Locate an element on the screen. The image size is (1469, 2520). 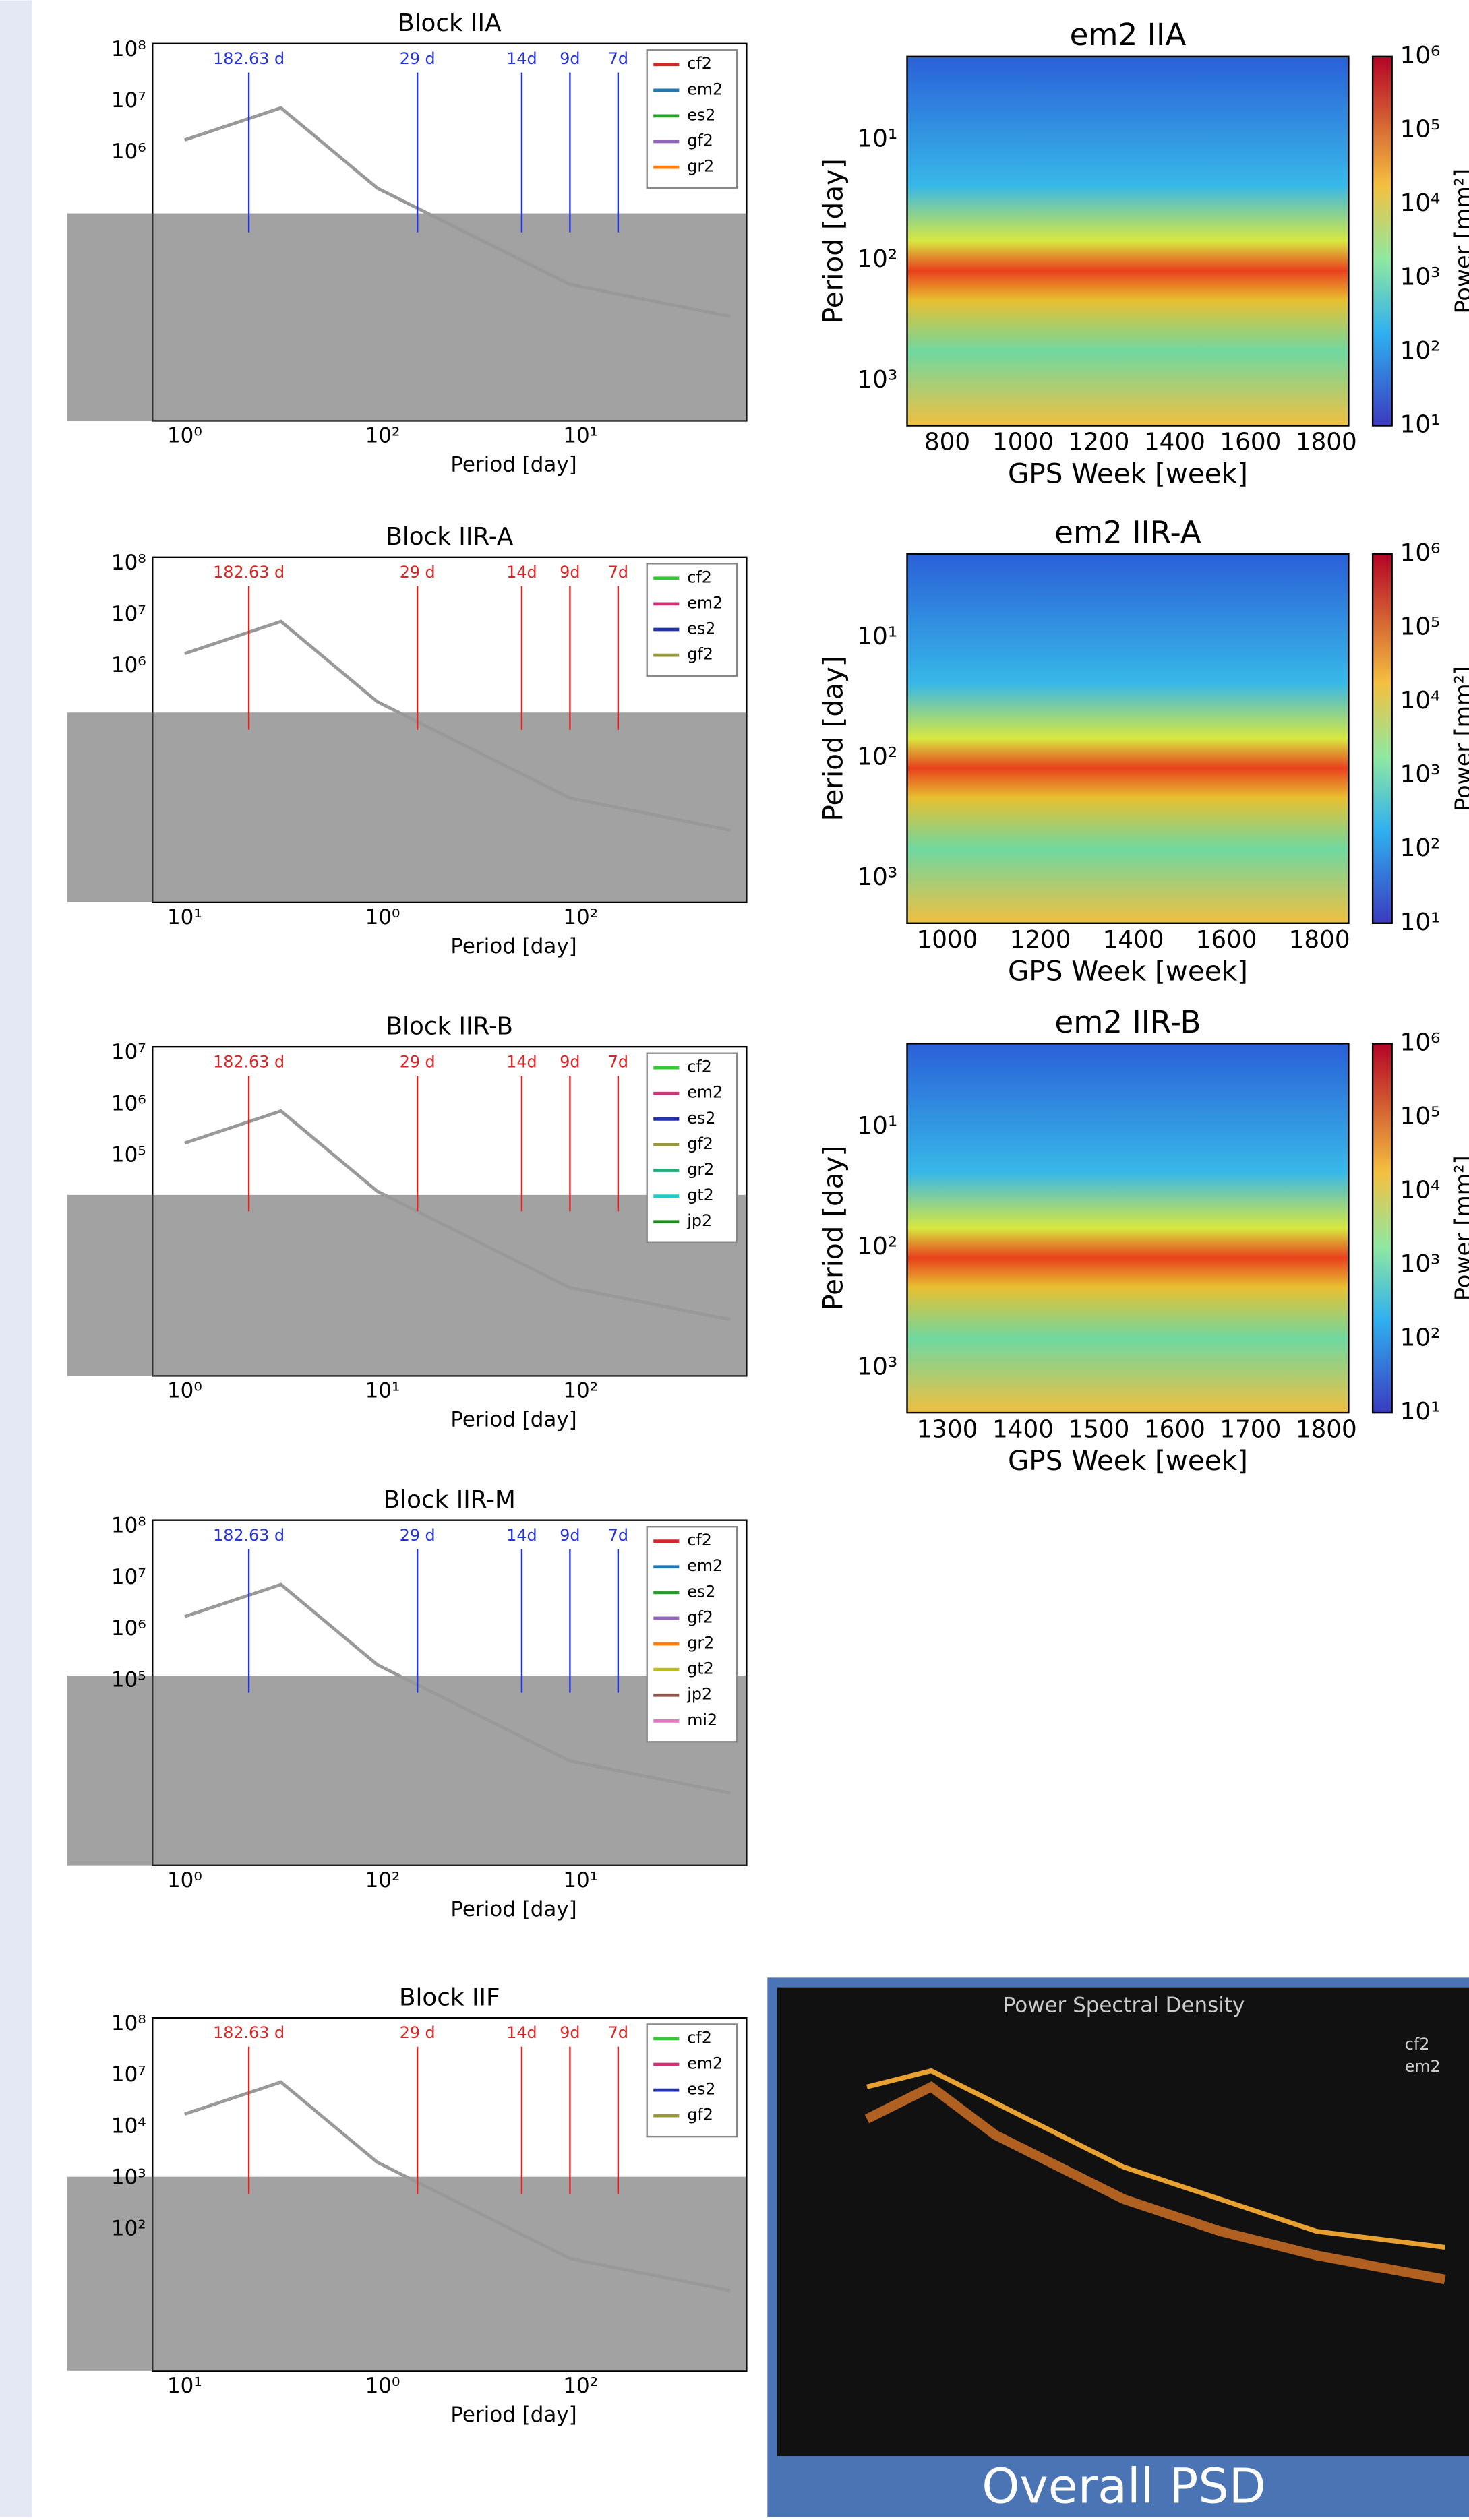
legend-label: es2 is located at coordinates (701, 1592).